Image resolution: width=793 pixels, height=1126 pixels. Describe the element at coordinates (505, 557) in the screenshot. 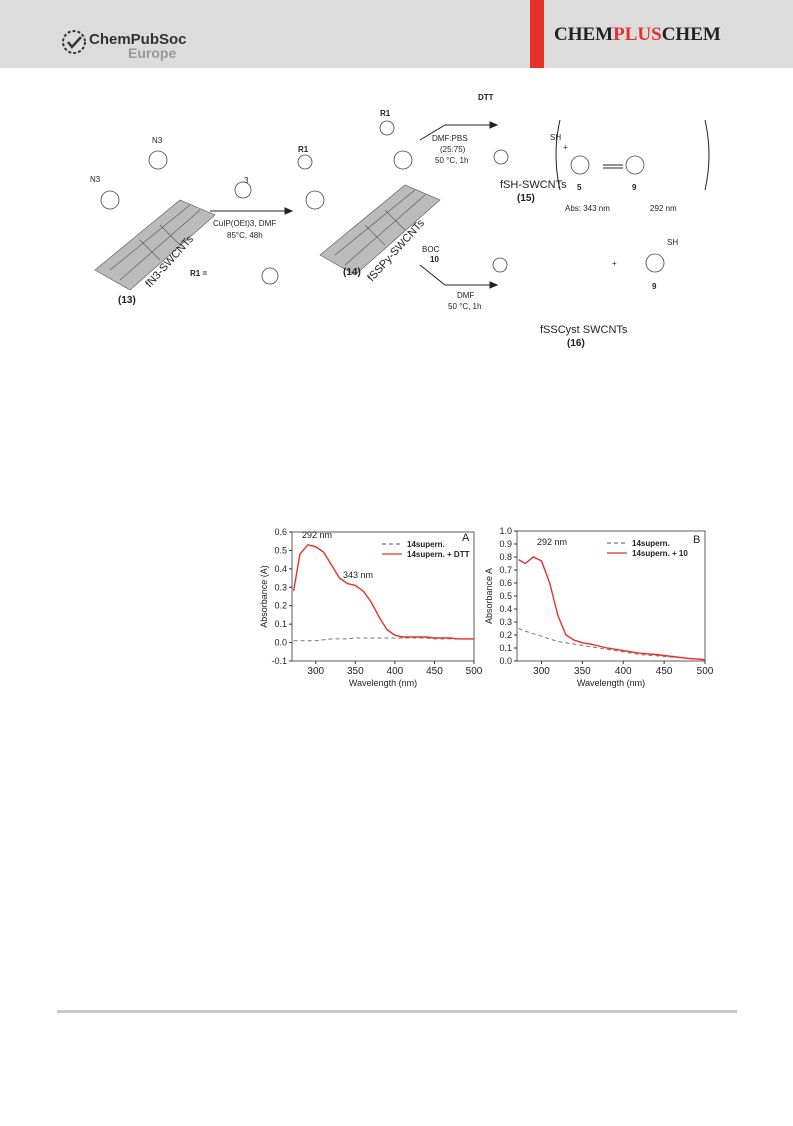

I see `y-tick-label: 0.8` at that location.